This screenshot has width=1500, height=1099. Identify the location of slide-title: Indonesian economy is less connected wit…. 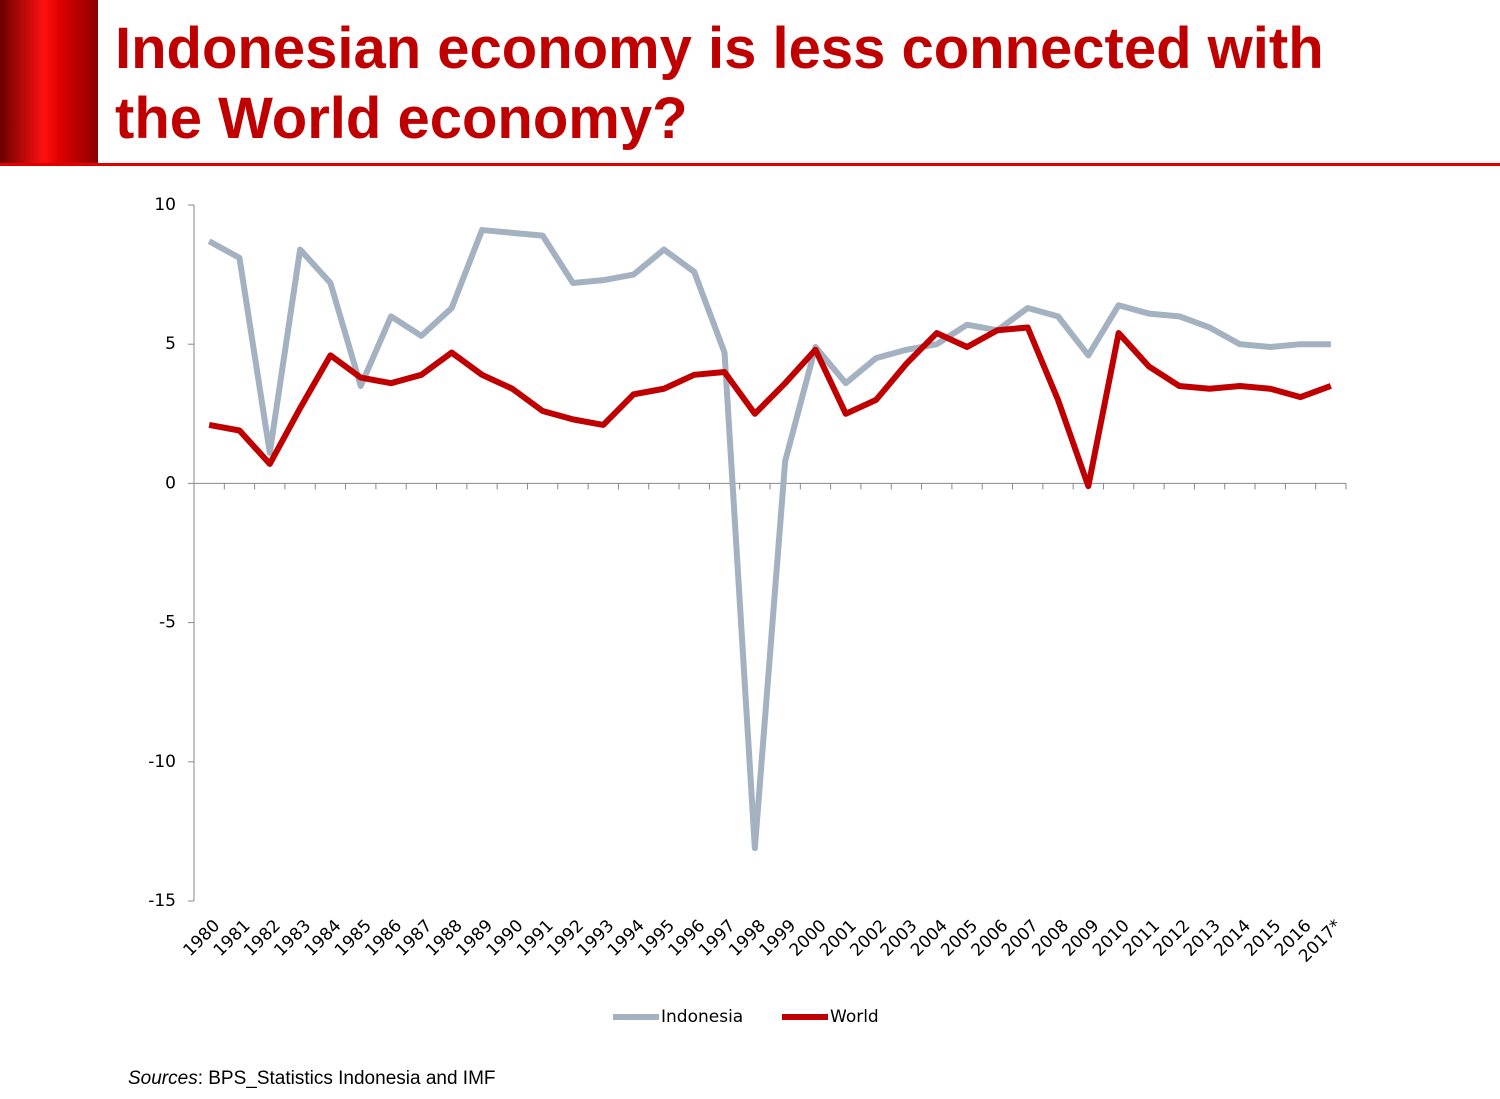
(719, 84).